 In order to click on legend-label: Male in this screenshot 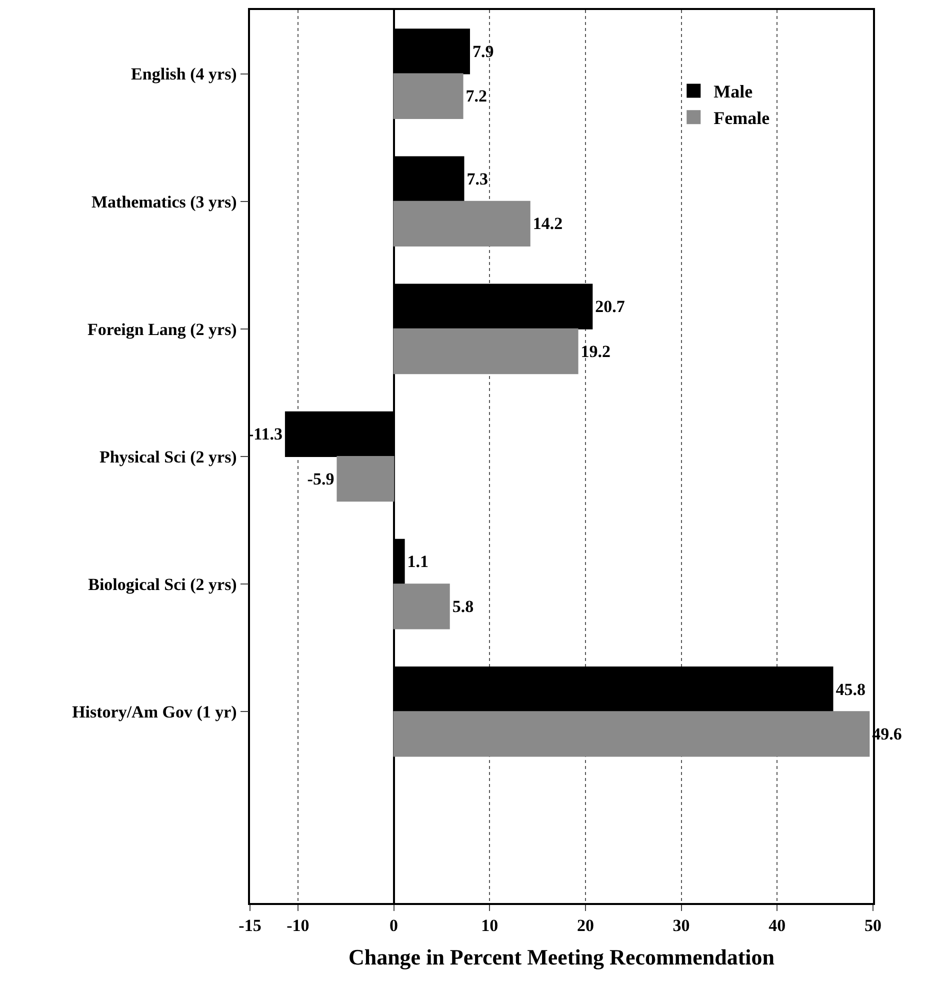, I will do `click(733, 92)`.